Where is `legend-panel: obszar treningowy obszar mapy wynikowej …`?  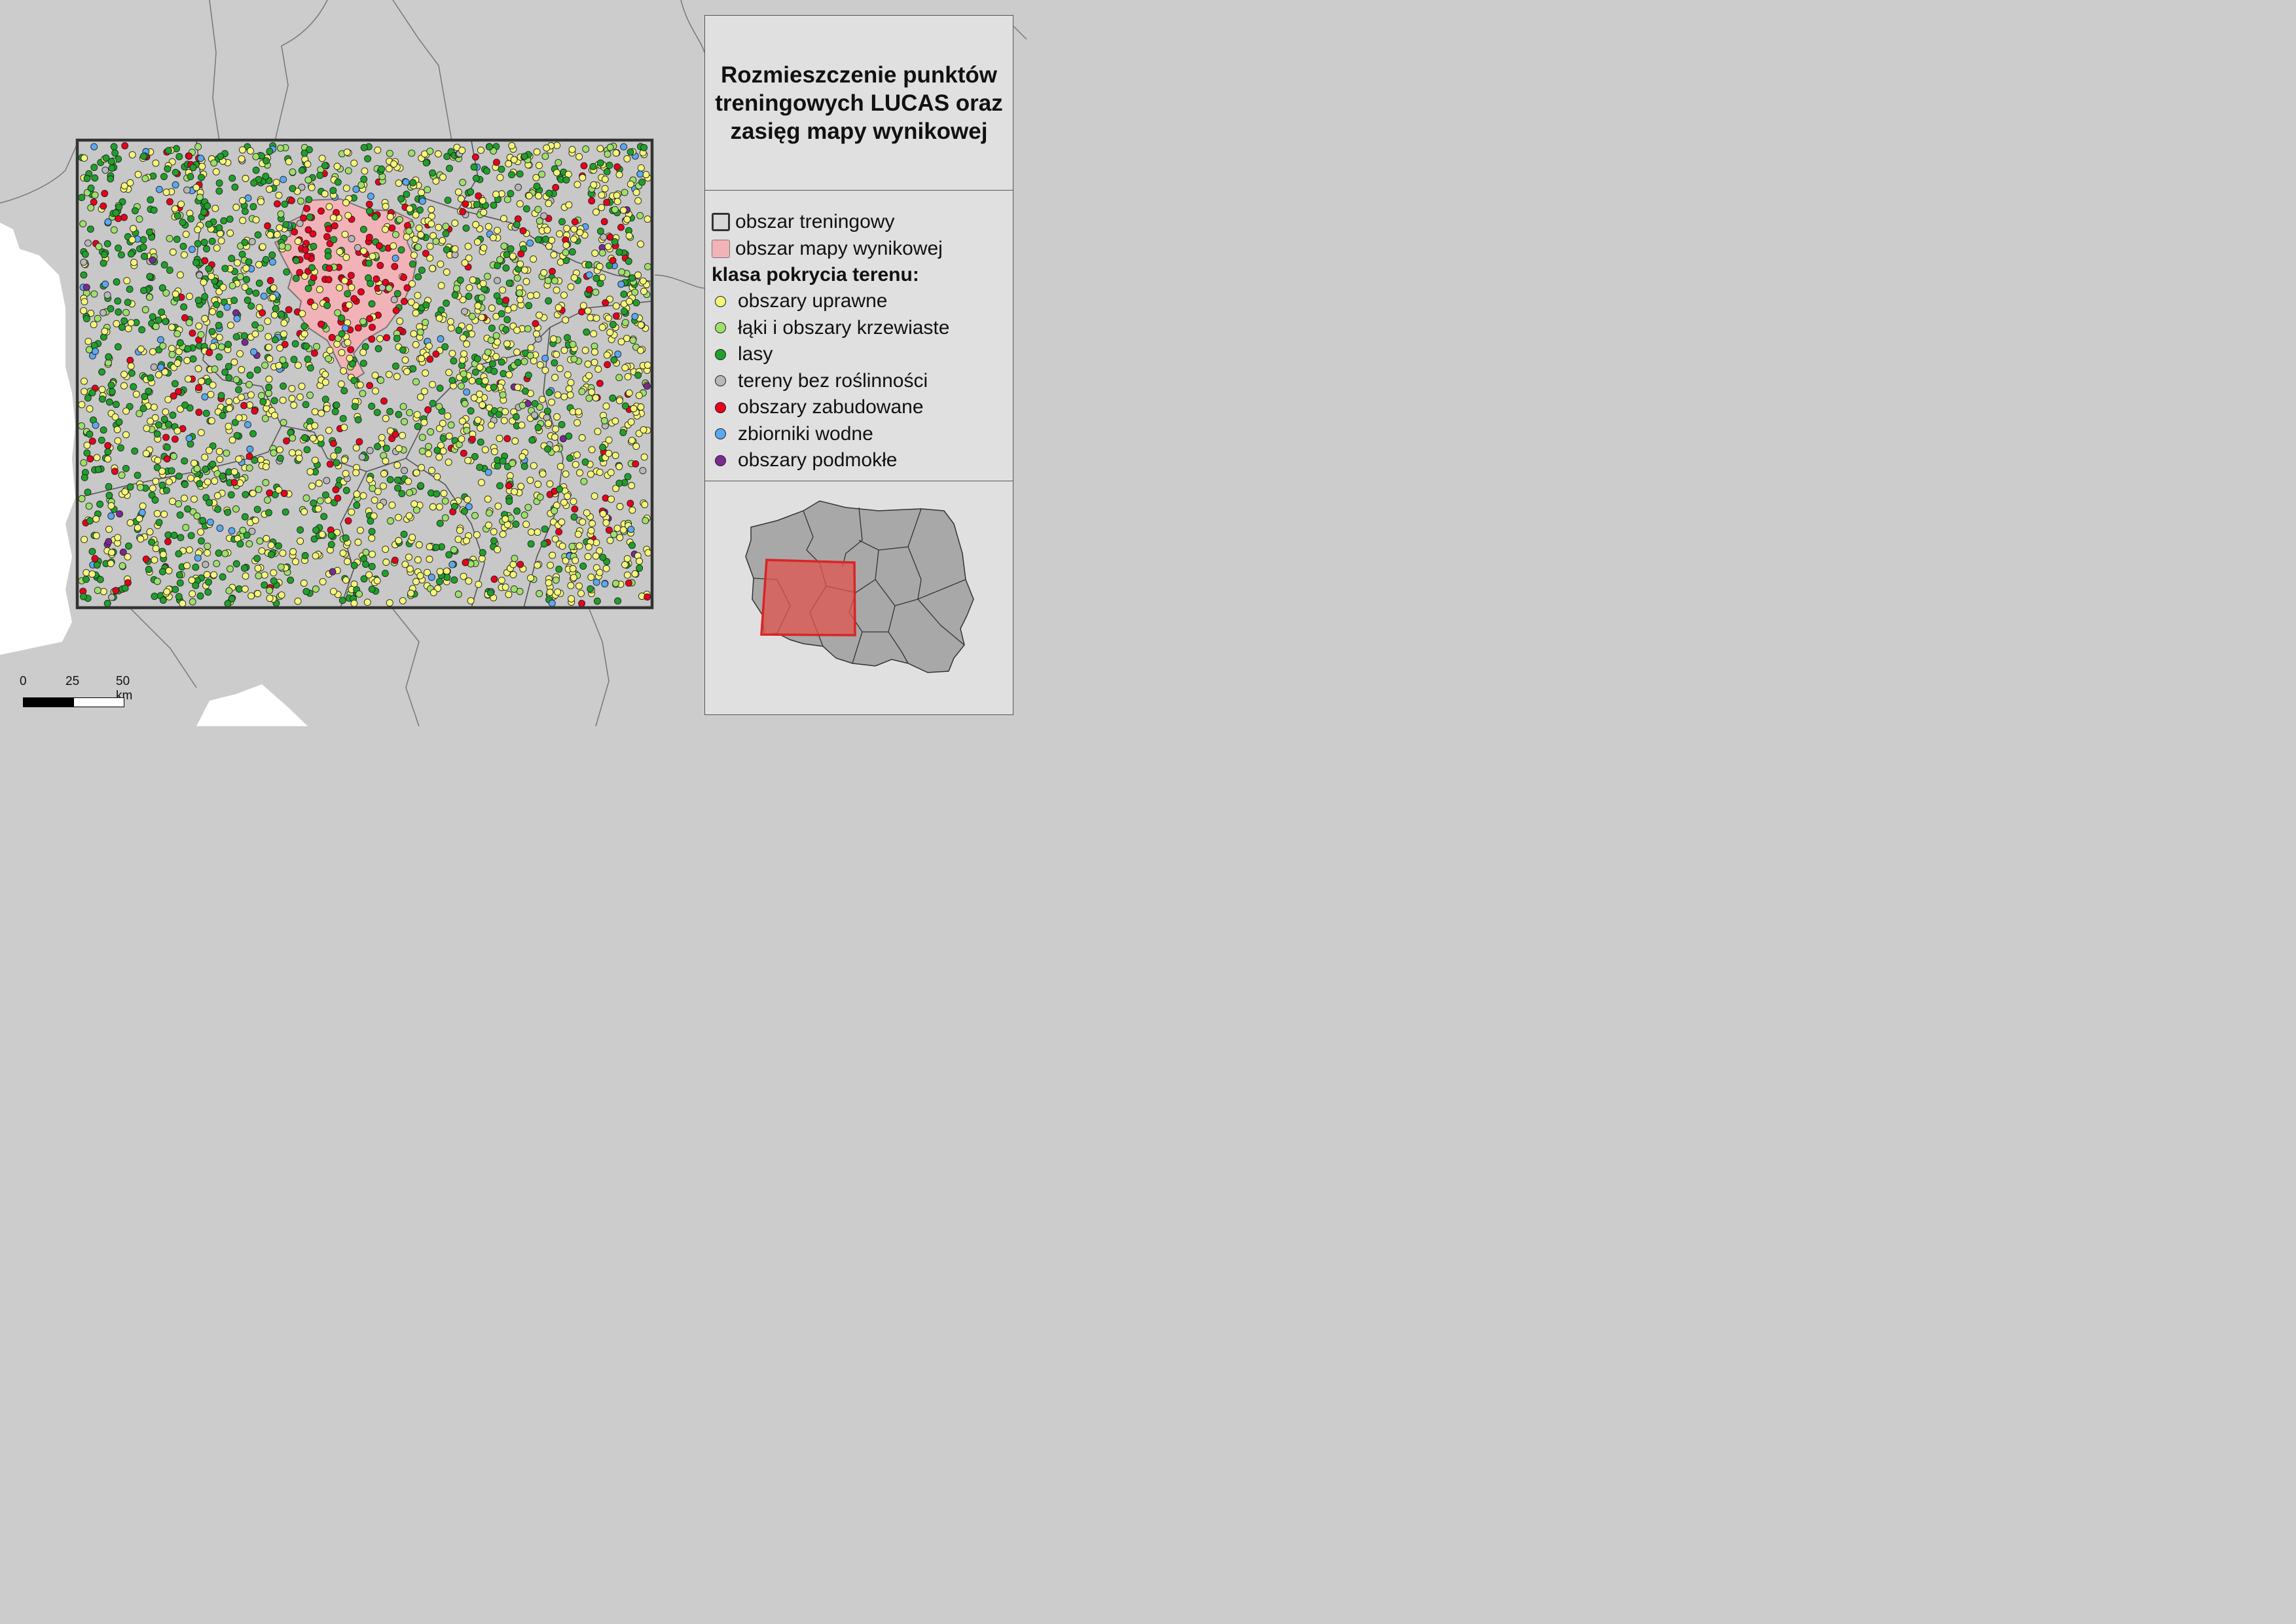
legend-panel: obszar treningowy obszar mapy wynikowej … is located at coordinates (858, 335).